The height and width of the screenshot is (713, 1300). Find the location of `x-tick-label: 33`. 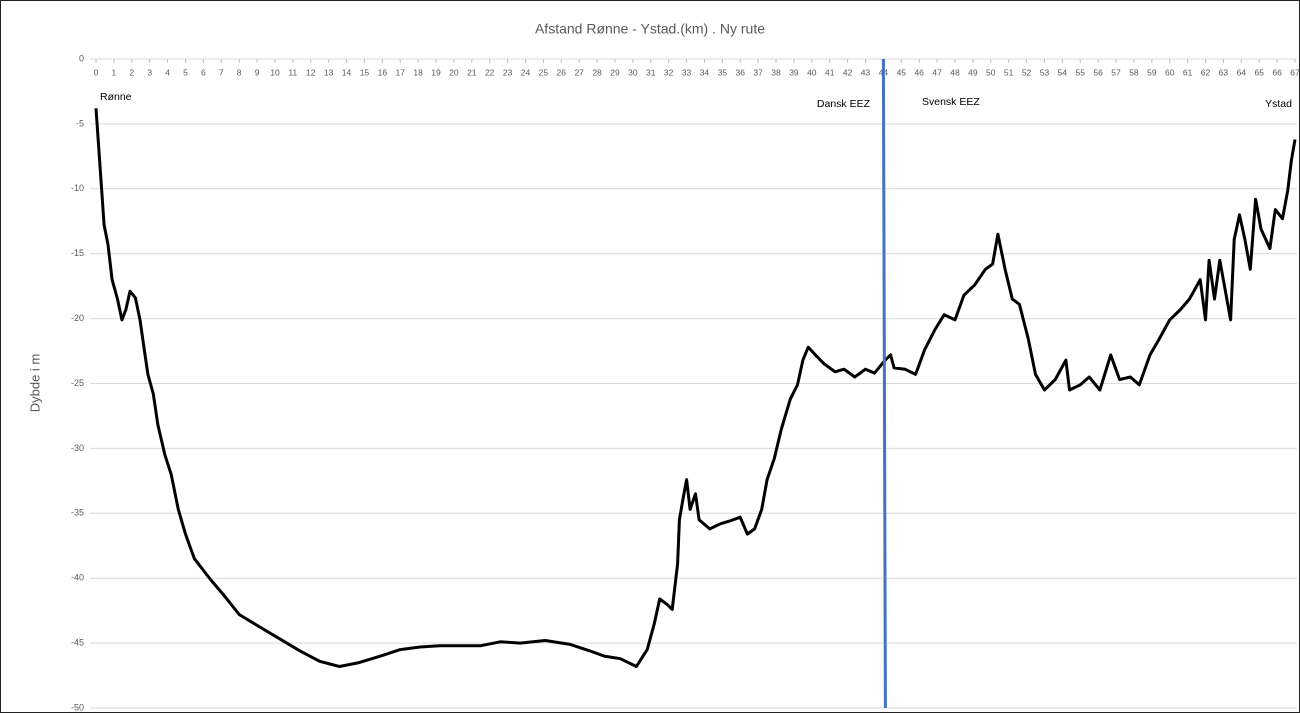

x-tick-label: 33 is located at coordinates (687, 72).